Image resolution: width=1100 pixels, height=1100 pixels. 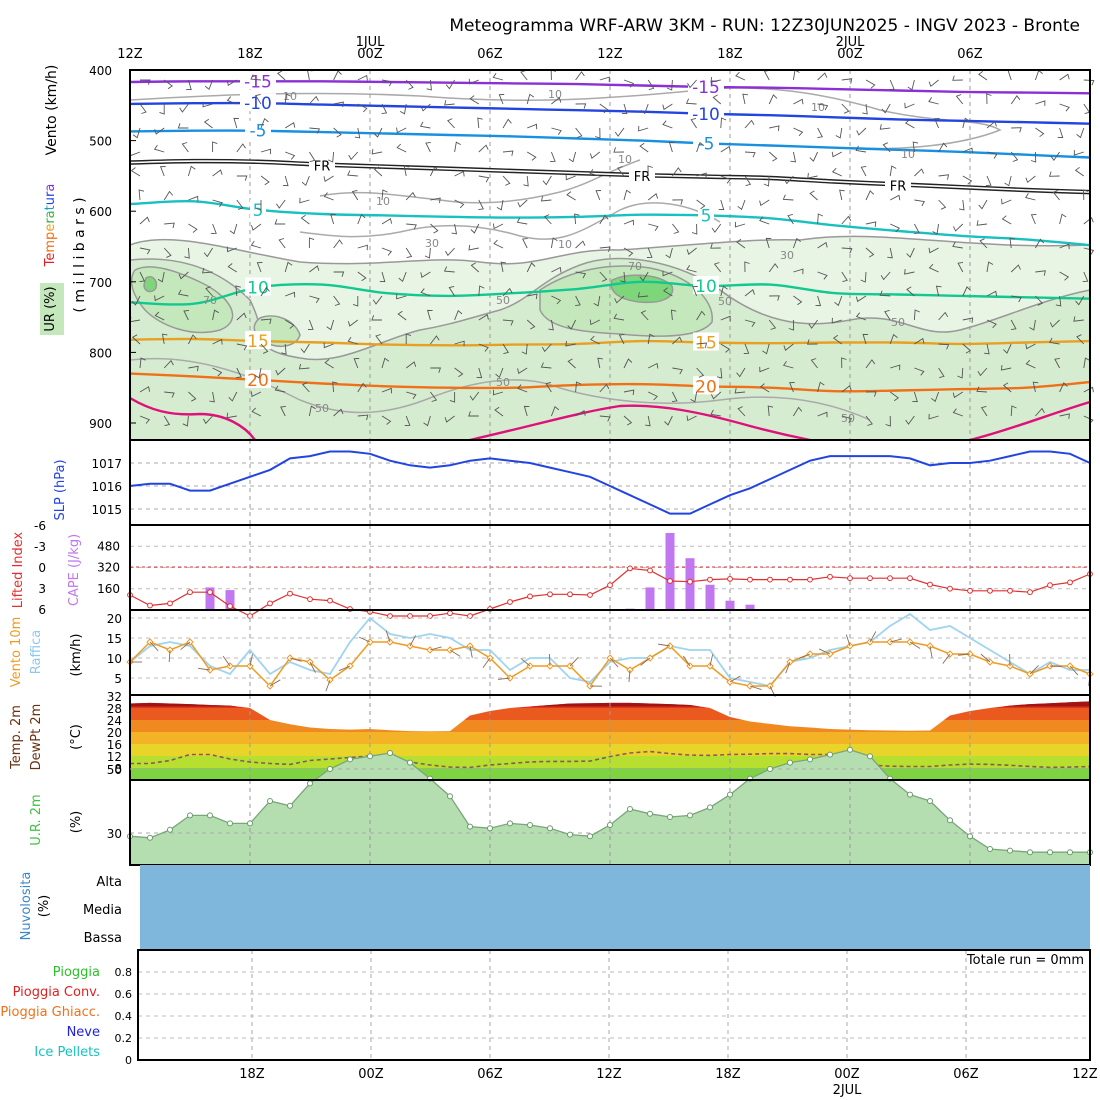 What do you see at coordinates (322, 408) in the screenshot?
I see `rh-contour-label: 50` at bounding box center [322, 408].